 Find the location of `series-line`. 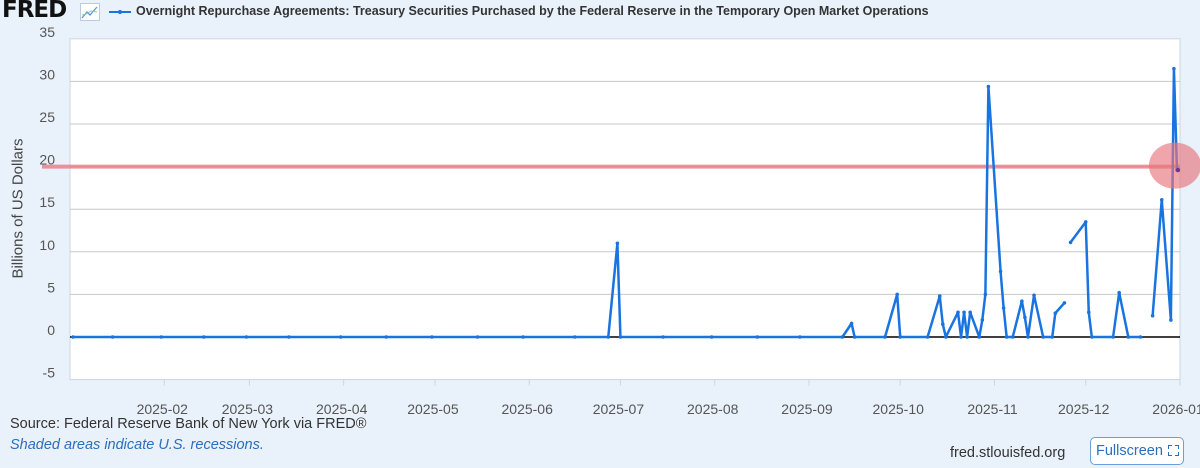

series-line is located at coordinates (1105, 279).